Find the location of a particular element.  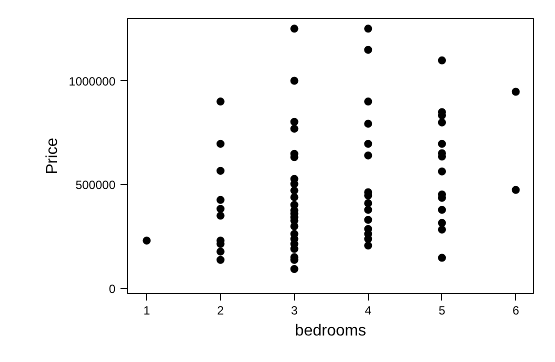

y-tick-label: 500000 is located at coordinates (95, 185).